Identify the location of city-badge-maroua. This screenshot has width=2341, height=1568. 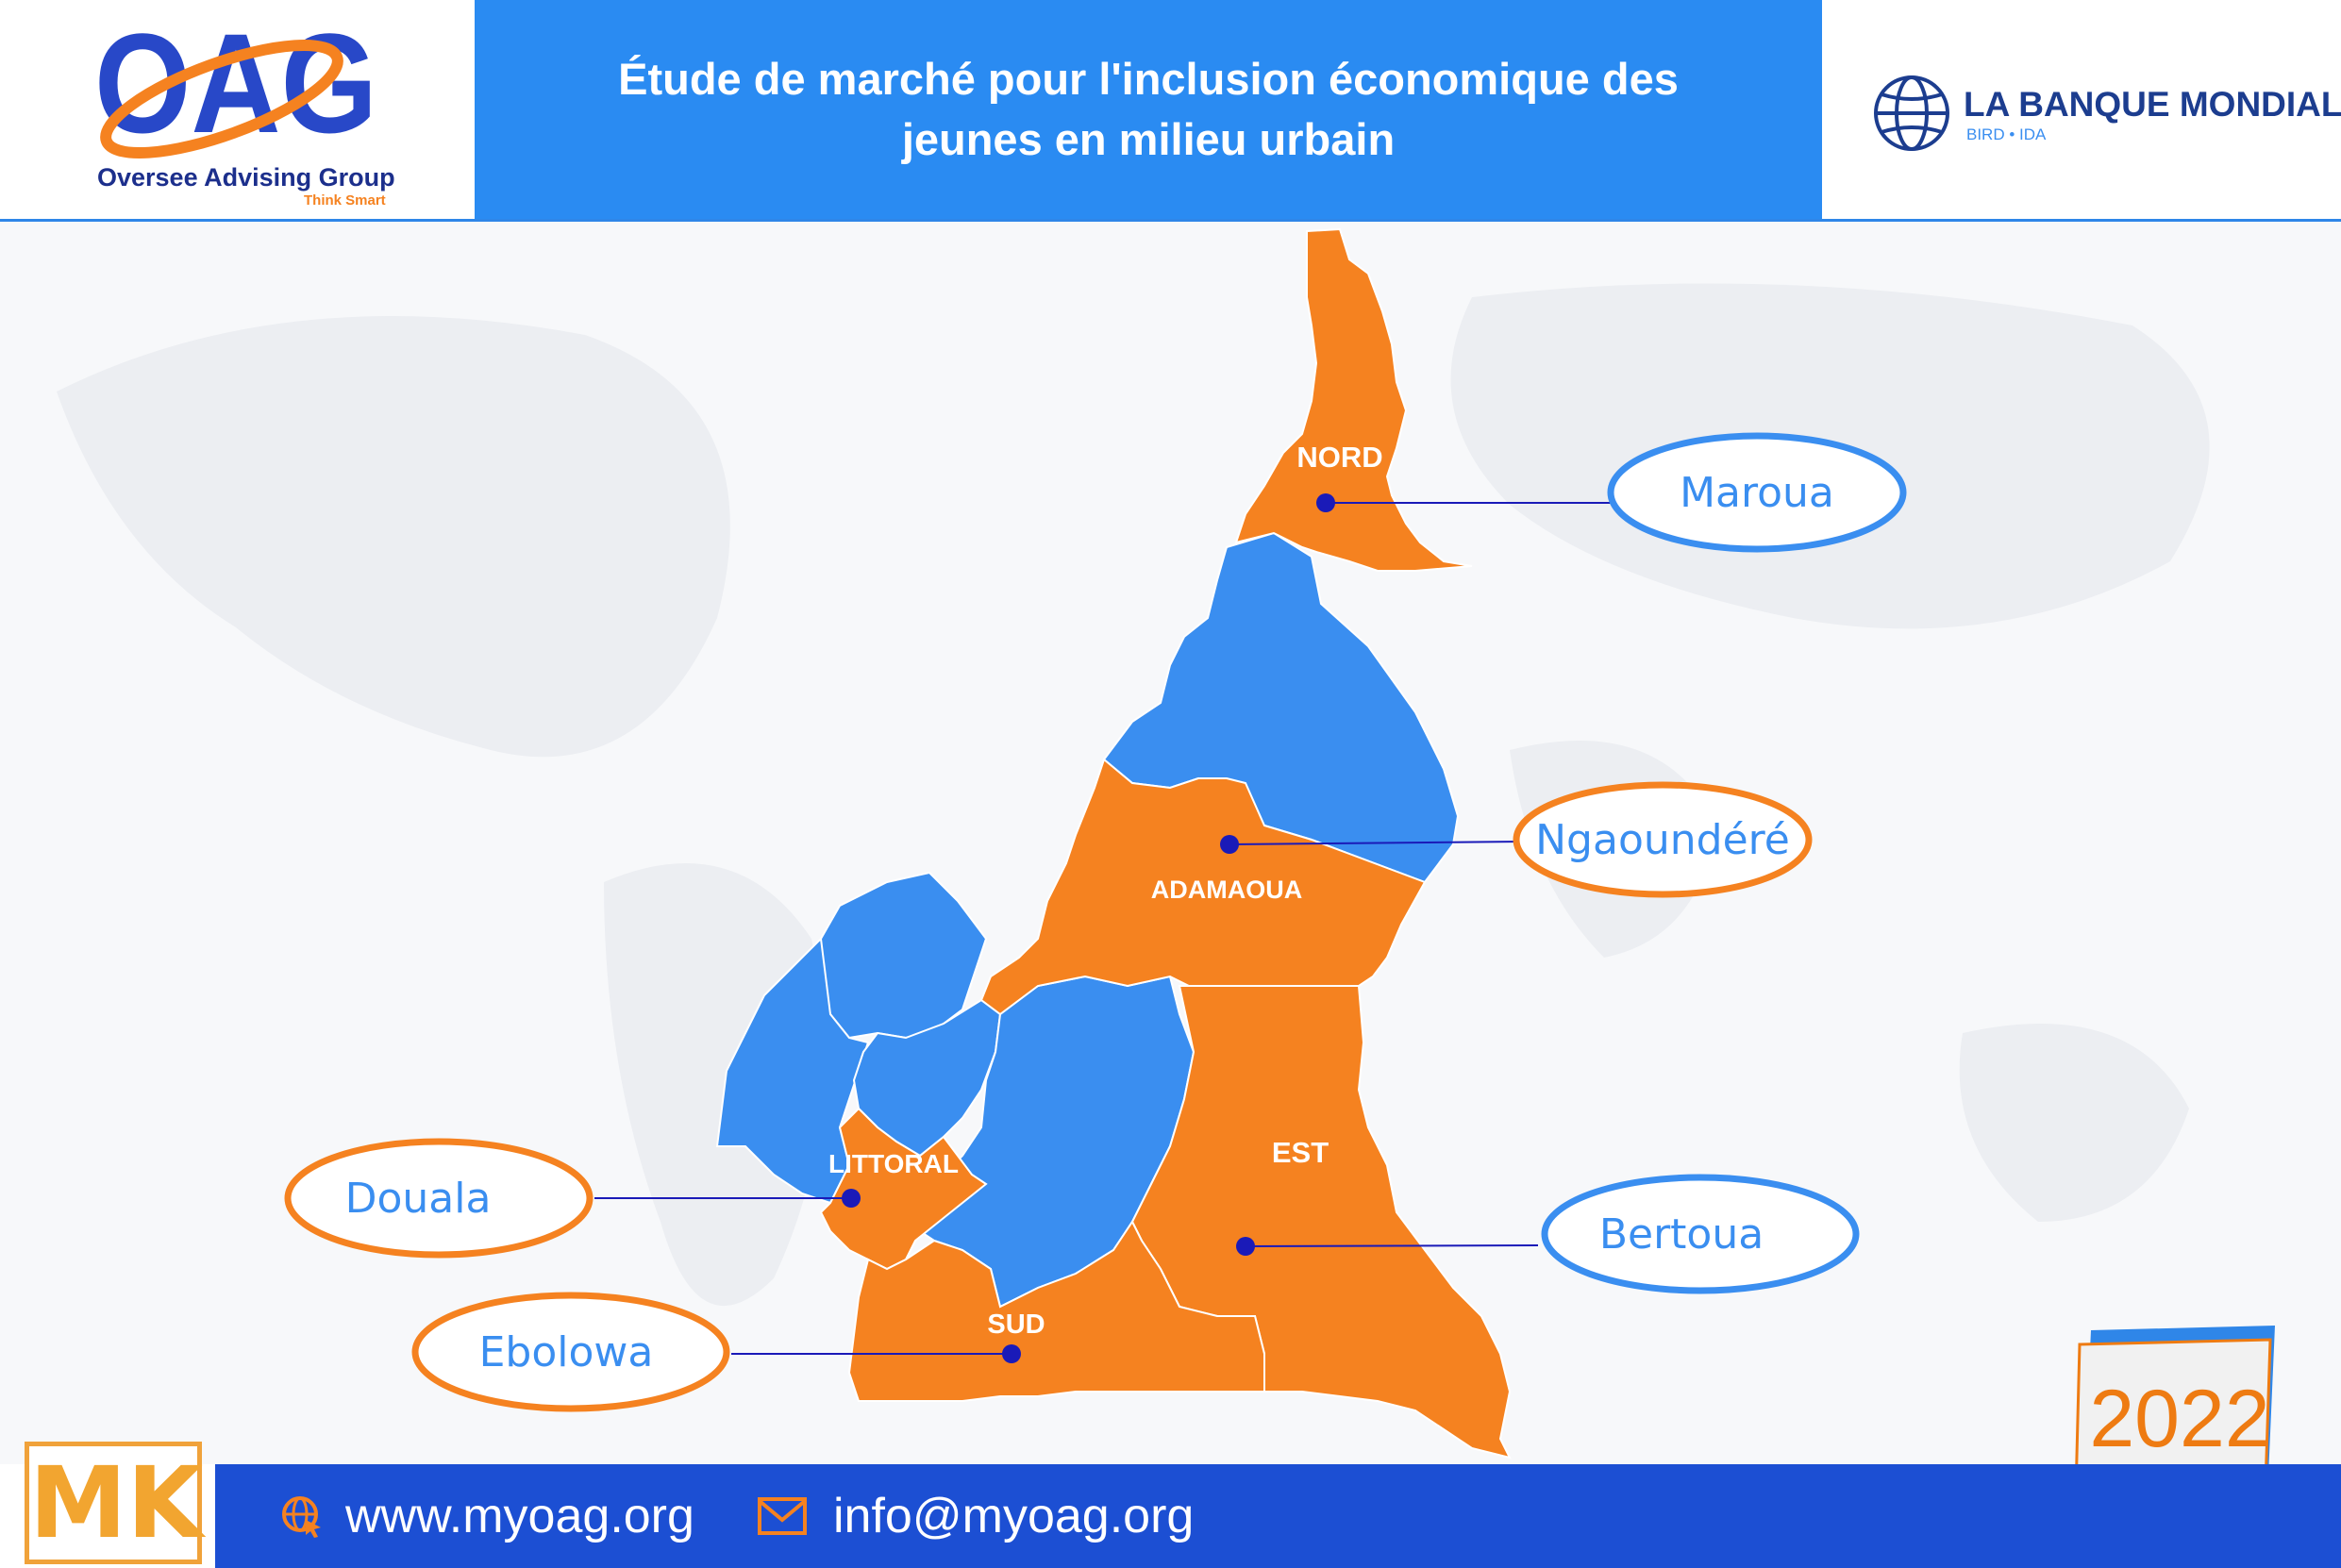
(1757, 492).